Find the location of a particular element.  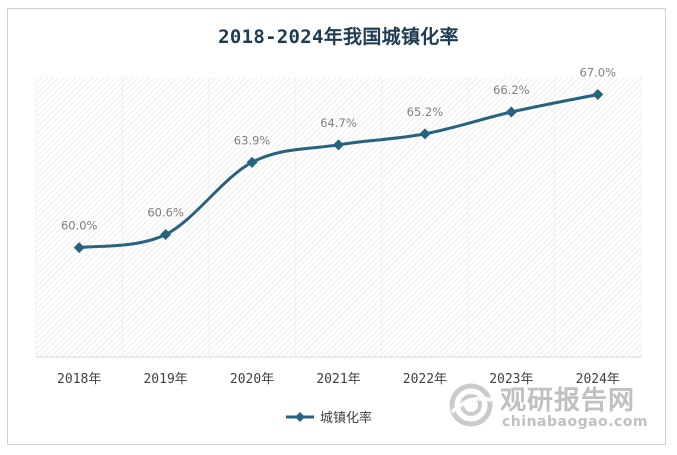

x-tick-label: 2023年 is located at coordinates (511, 379).